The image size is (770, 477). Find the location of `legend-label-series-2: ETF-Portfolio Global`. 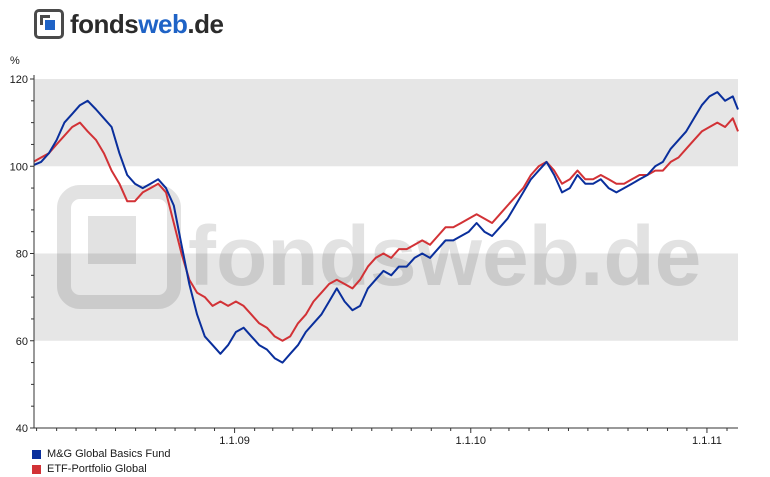

legend-label-series-2: ETF-Portfolio Global is located at coordinates (97, 469).